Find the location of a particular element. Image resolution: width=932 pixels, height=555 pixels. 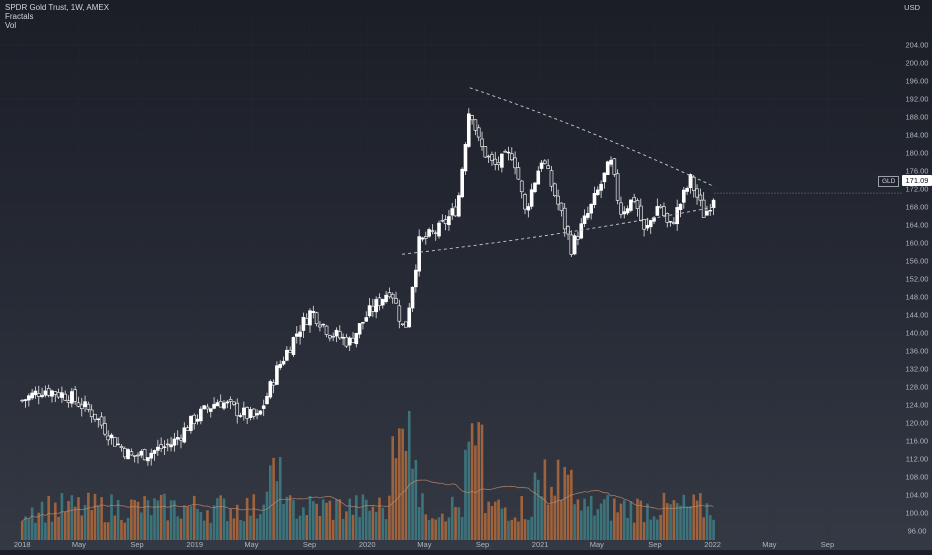

symbol-title: SPDR Gold Trust, 1W, AMEX is located at coordinates (57, 7).